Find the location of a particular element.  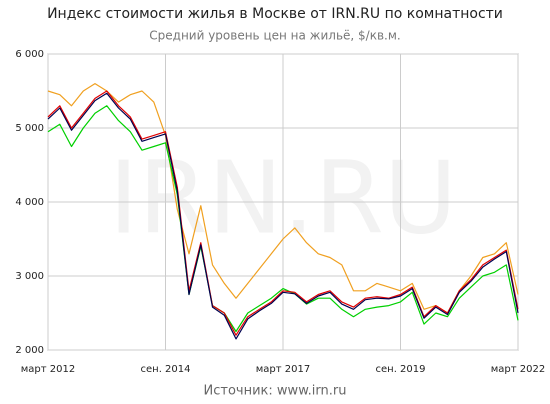

y-tick-label: 2 000 is located at coordinates (29, 350).